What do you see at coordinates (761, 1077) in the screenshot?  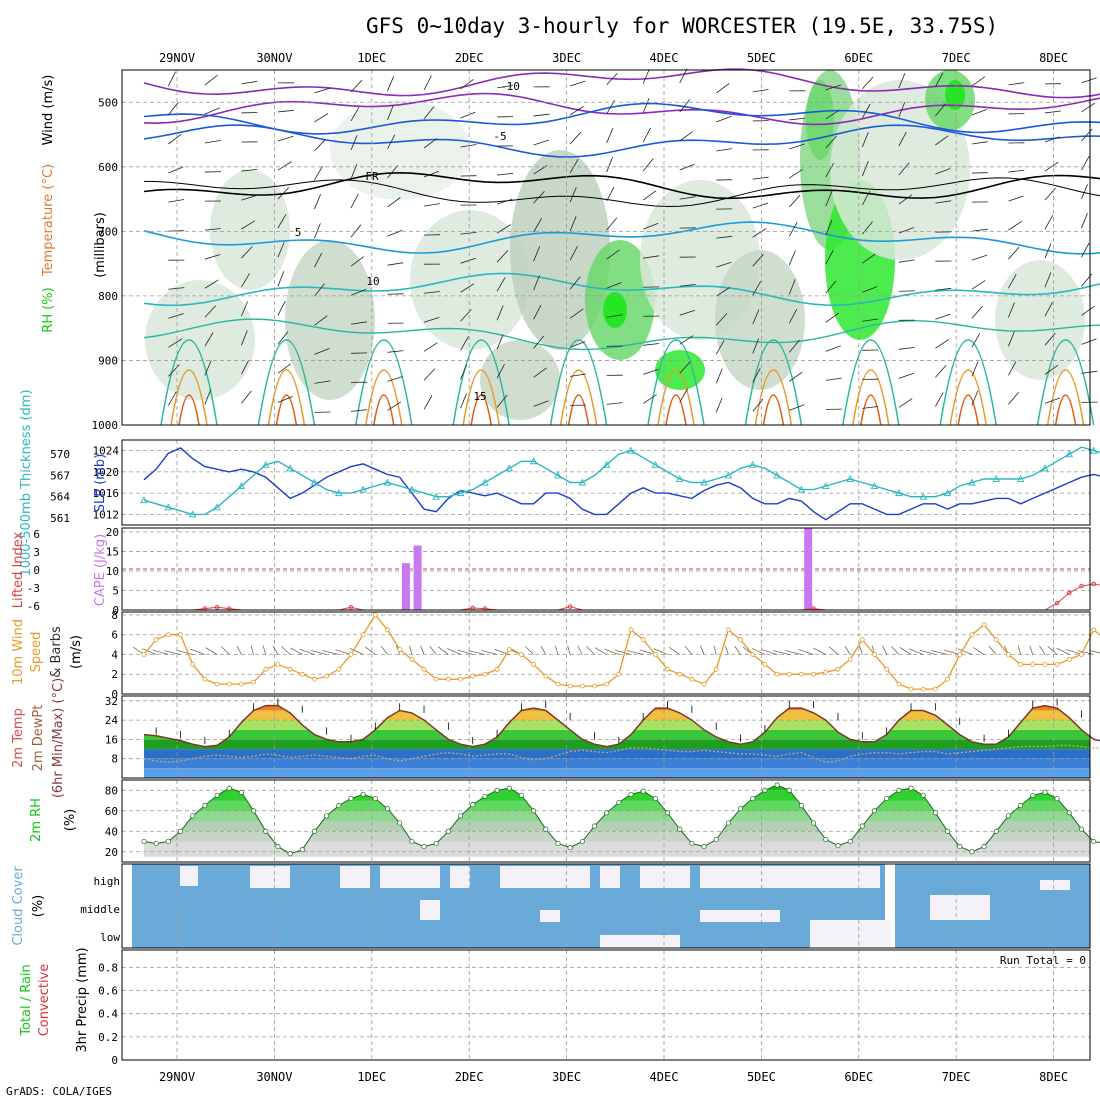 I see `date-label-bottom: 5DEC` at bounding box center [761, 1077].